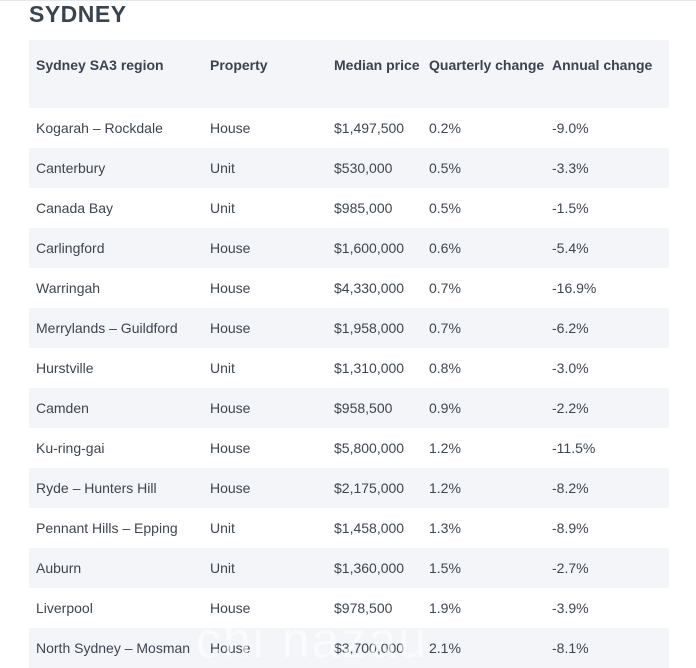 This screenshot has width=696, height=668. What do you see at coordinates (64, 608) in the screenshot?
I see `region-cell: Liverpool` at bounding box center [64, 608].